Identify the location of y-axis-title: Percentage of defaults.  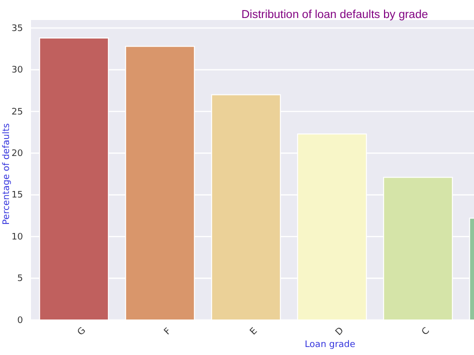
(7, 174).